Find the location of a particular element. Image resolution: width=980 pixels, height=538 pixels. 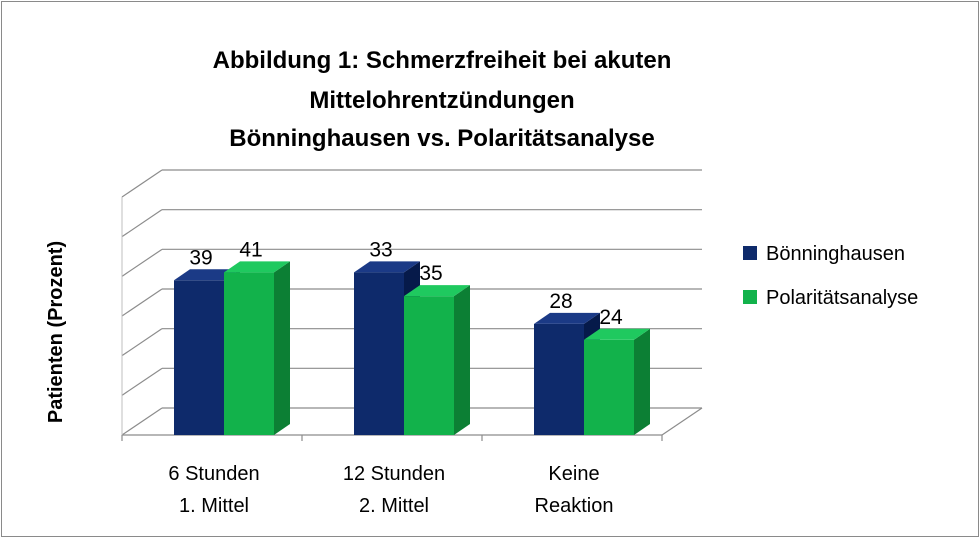

chart-title-line: Mittelohrentzündungen is located at coordinates (441, 100).